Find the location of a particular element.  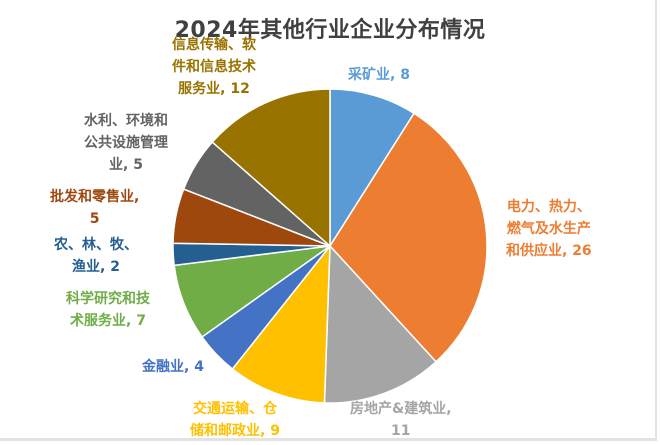

chart-title: 2024年其他行业企业分布情况 is located at coordinates (330, 30).